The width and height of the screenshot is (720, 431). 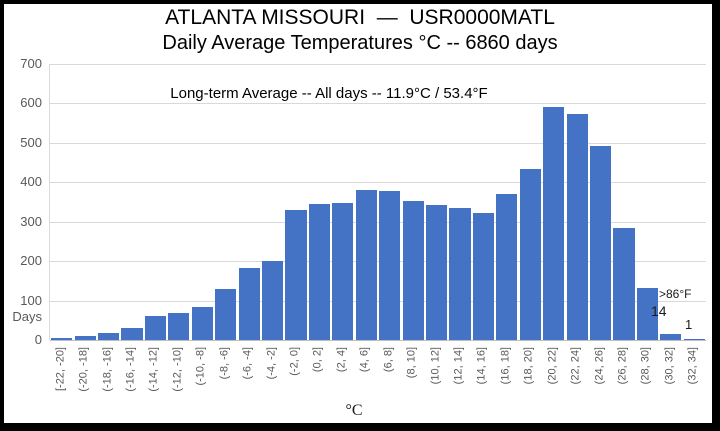 What do you see at coordinates (31, 103) in the screenshot?
I see `y-tick-label-600: 600` at bounding box center [31, 103].